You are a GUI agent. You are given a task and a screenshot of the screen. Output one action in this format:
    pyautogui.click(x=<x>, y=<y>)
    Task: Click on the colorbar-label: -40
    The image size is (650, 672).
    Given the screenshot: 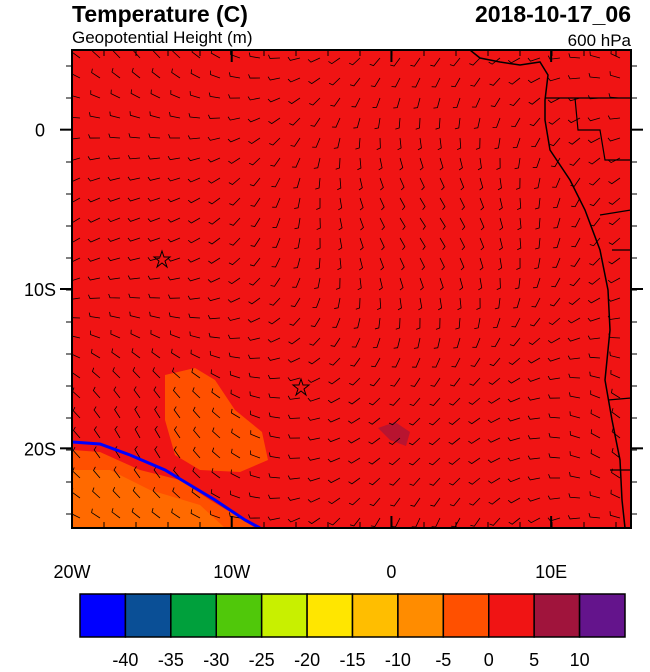 What is the action you would take?
    pyautogui.click(x=125, y=658)
    